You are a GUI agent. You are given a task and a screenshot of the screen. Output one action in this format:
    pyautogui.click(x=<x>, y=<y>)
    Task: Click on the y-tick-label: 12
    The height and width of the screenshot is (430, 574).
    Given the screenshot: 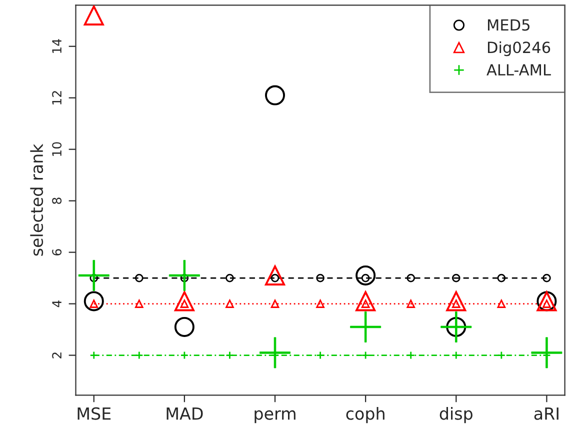 What is the action you would take?
    pyautogui.click(x=57, y=97)
    